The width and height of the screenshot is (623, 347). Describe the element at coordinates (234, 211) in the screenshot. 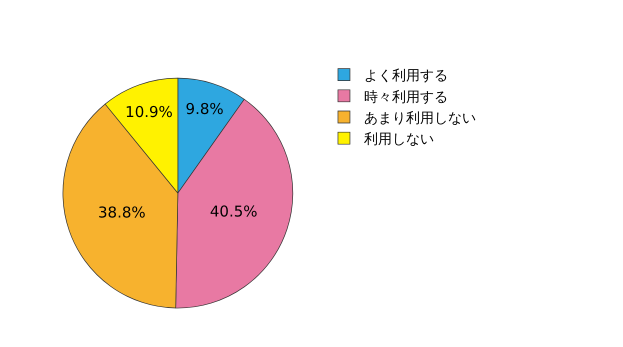

I see `data-label: 40.5%` at that location.